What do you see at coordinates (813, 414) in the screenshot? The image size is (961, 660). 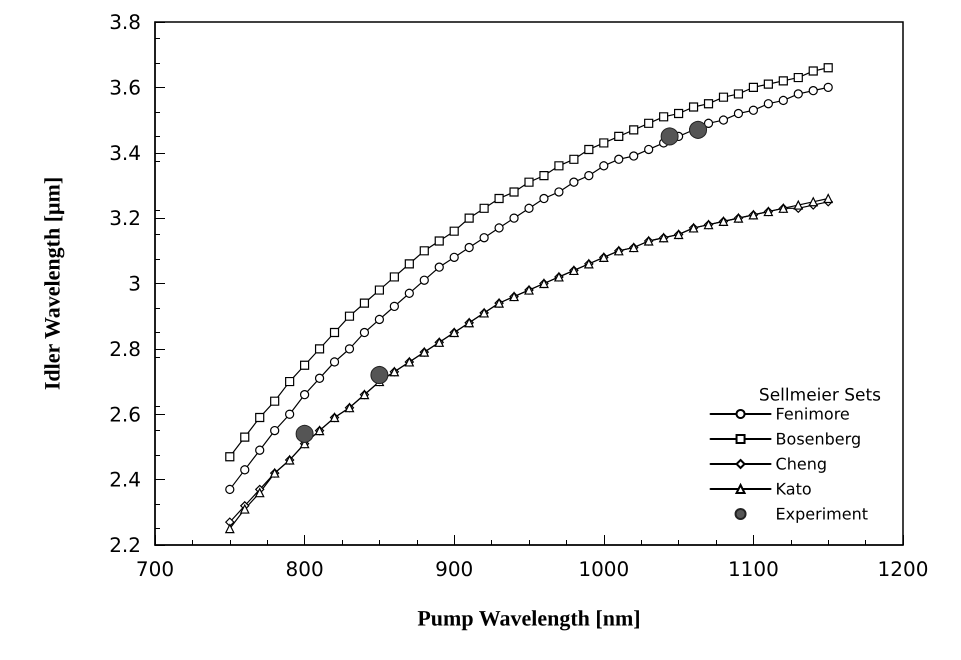 I see `legend-label: Fenimore` at bounding box center [813, 414].